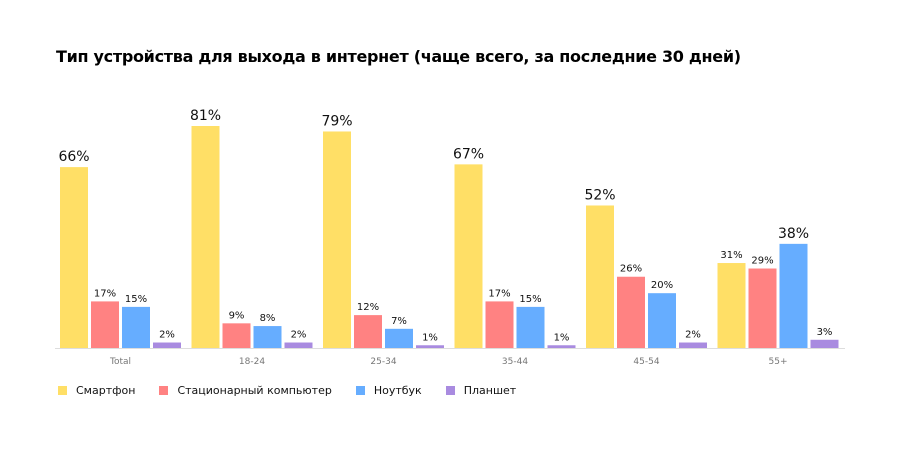  What do you see at coordinates (399, 321) in the screenshot?
I see `data-label: 7%` at bounding box center [399, 321].